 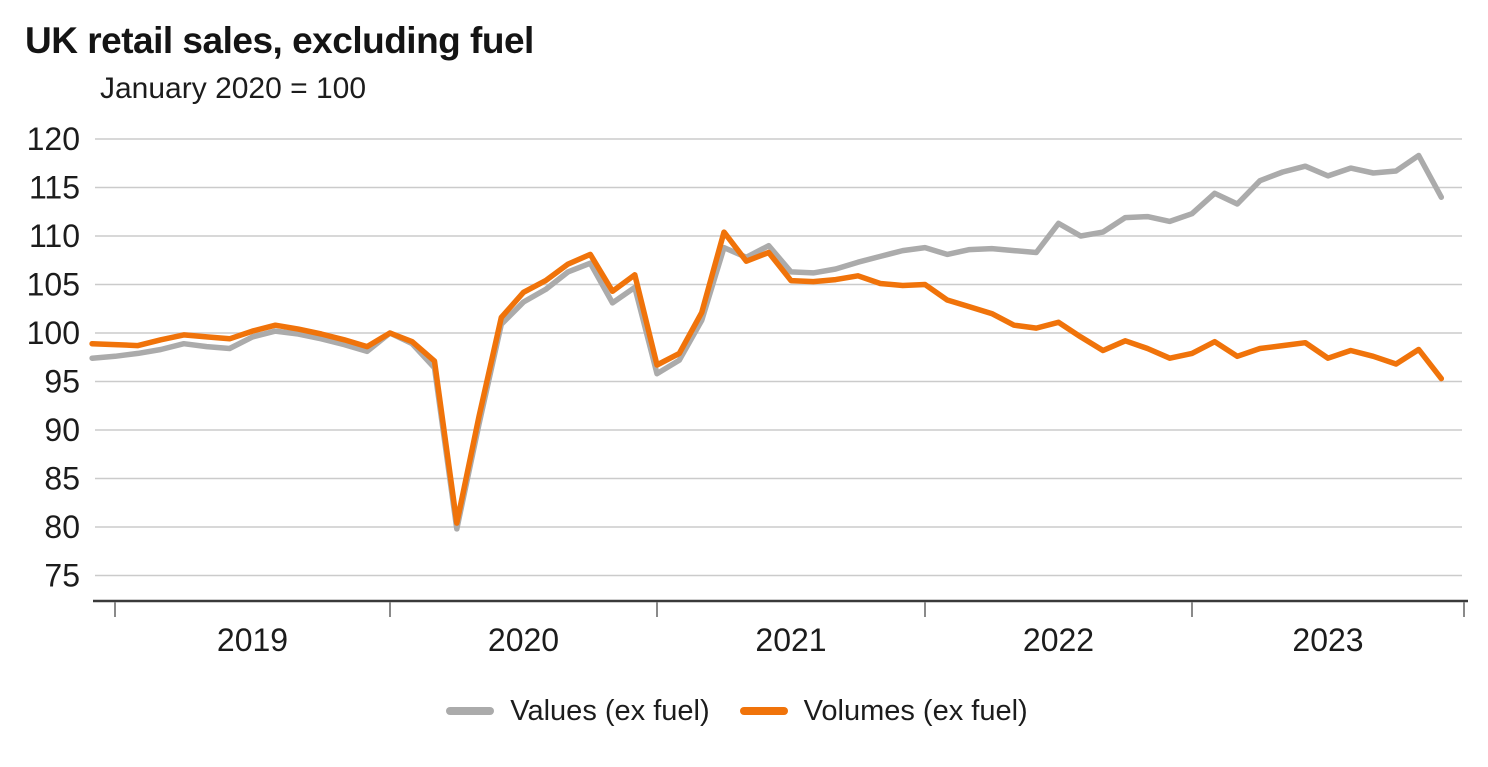 What do you see at coordinates (62, 527) in the screenshot?
I see `y-axis-tick-label: 80` at bounding box center [62, 527].